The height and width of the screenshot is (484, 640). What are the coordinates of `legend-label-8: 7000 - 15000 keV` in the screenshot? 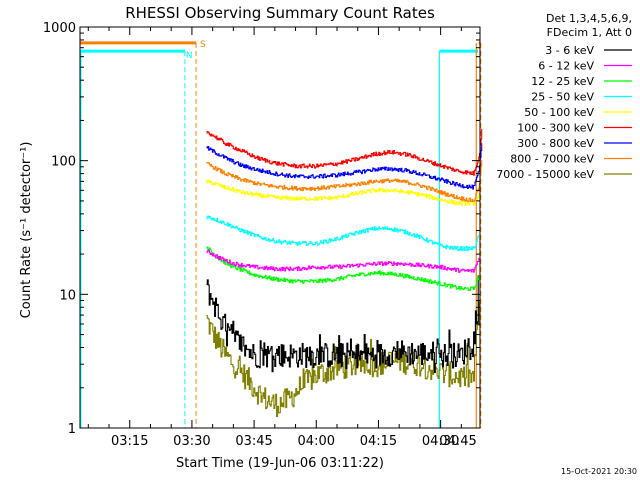 It's located at (545, 174).